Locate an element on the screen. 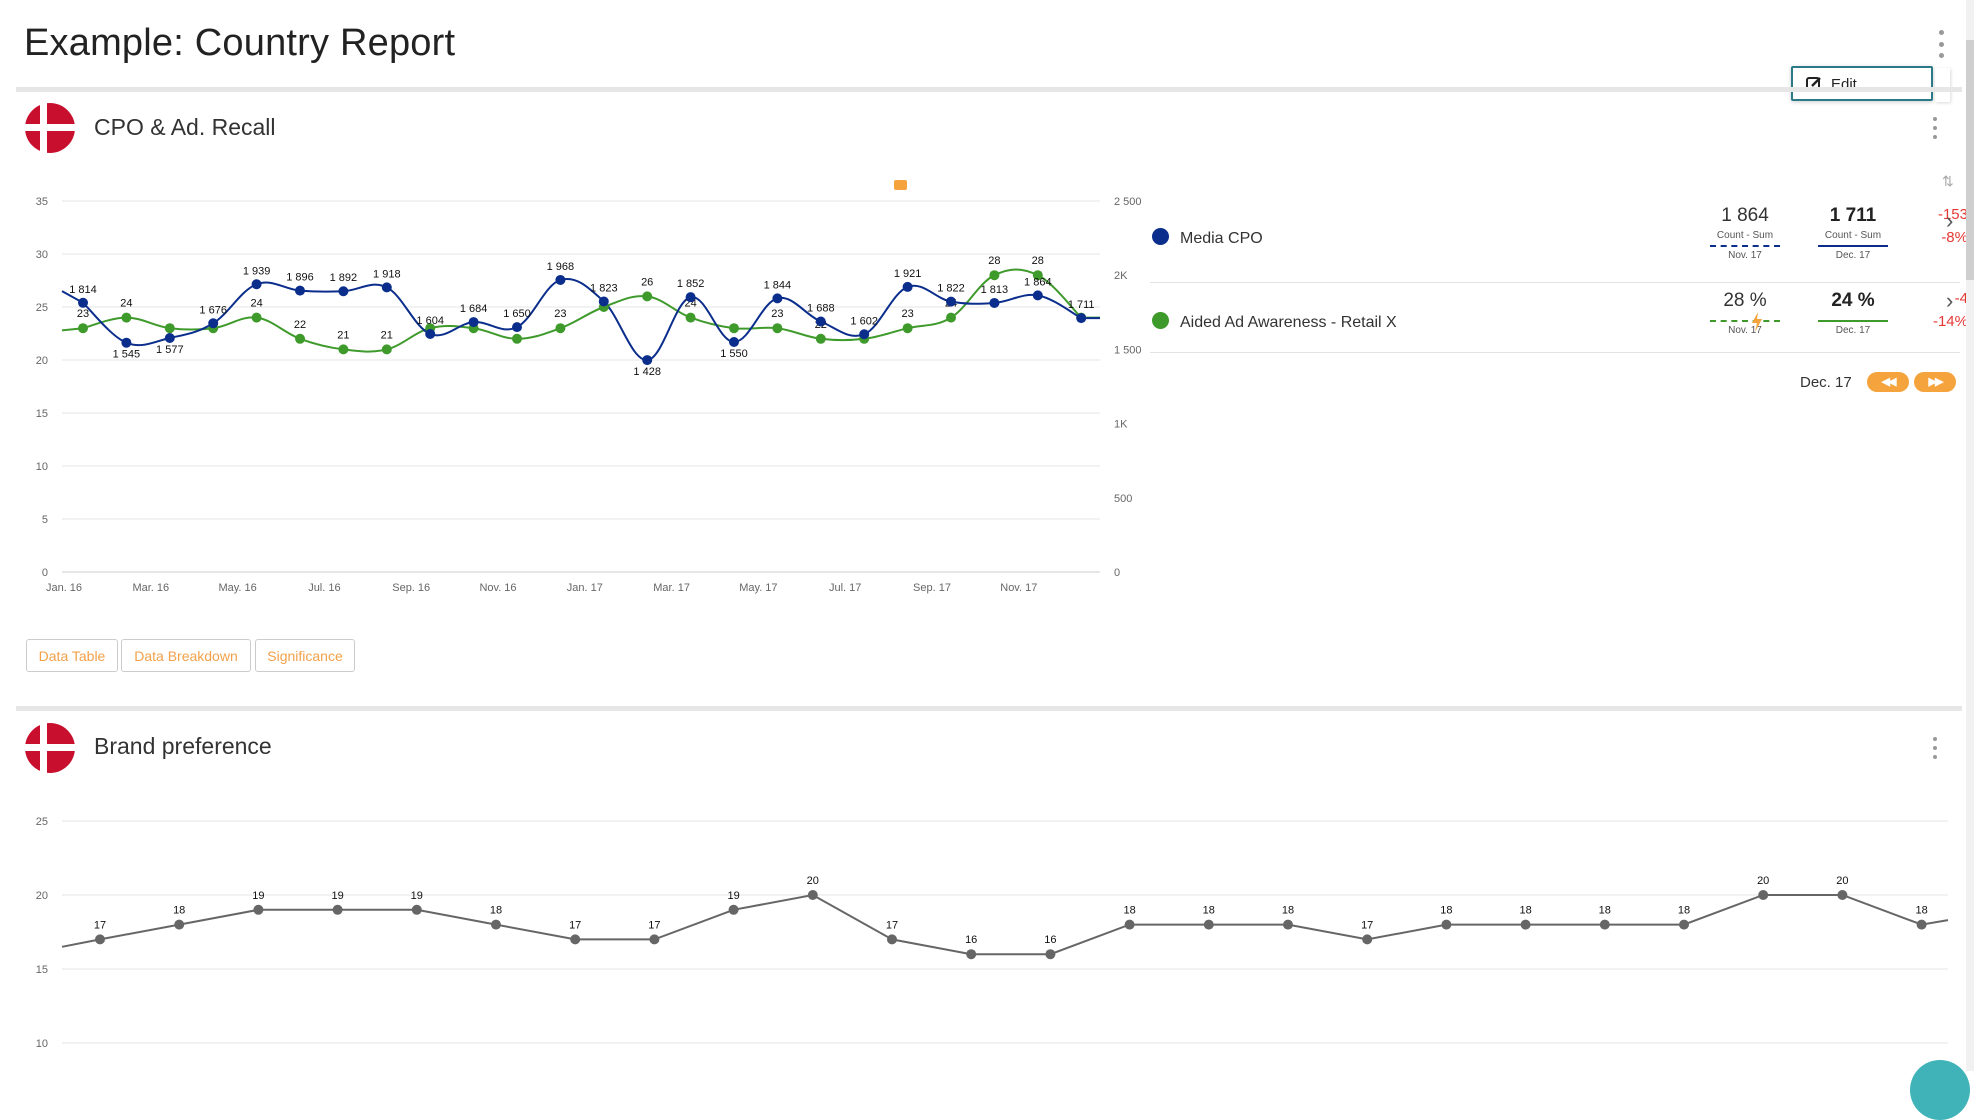  data-label-brand-preference: 16 is located at coordinates (971, 940).